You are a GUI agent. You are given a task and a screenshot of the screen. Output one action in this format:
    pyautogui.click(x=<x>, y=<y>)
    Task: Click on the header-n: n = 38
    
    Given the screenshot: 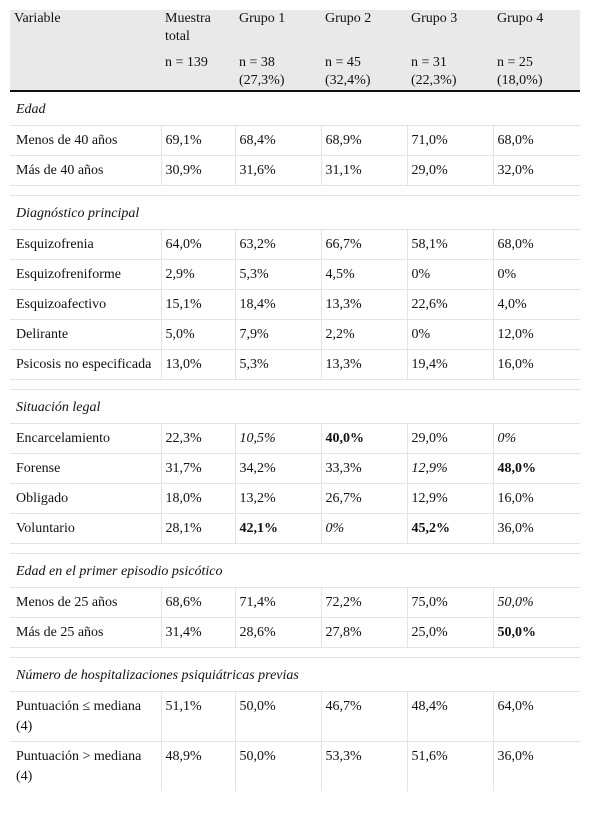 What is the action you would take?
    pyautogui.click(x=257, y=62)
    